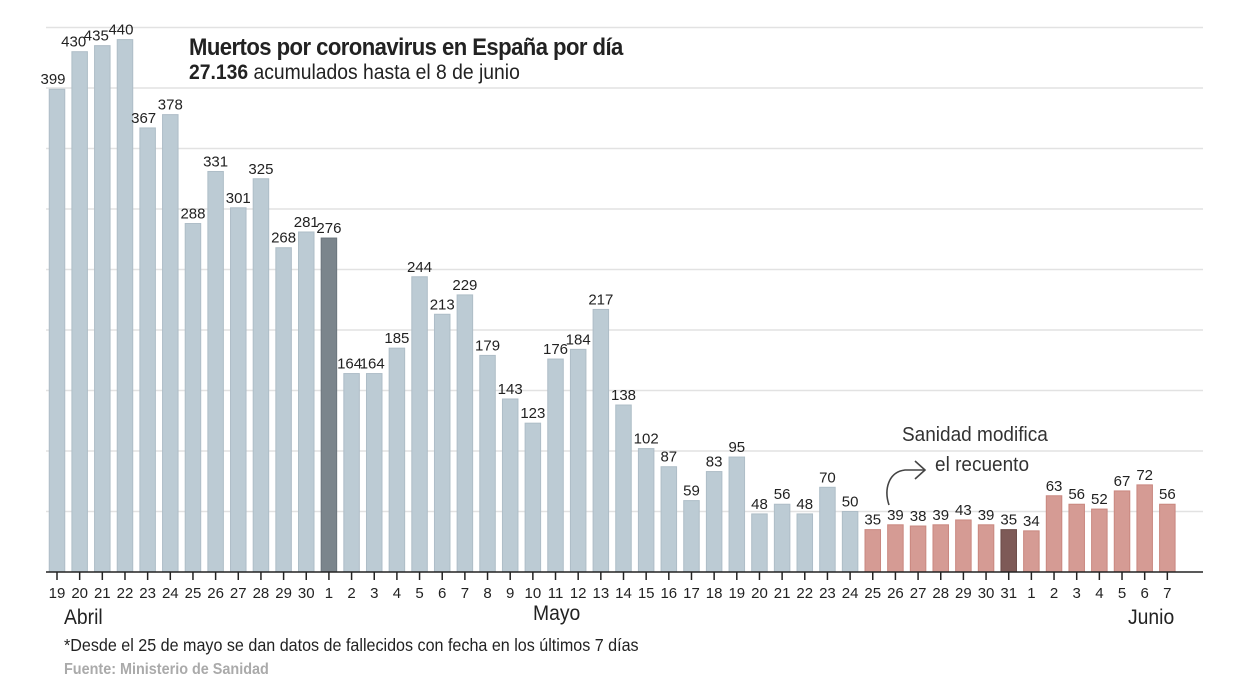 This screenshot has height=698, width=1240. What do you see at coordinates (557, 613) in the screenshot?
I see `month-label-mayo: Mayo` at bounding box center [557, 613].